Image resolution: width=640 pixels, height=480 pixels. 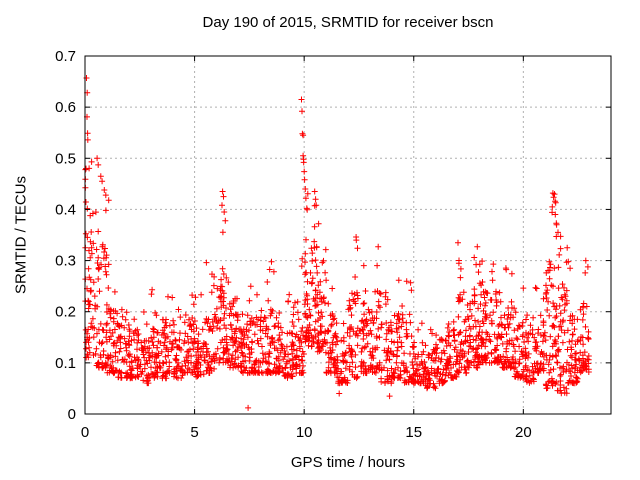 I want to click on y-tick-label: 0.6, so click(x=65, y=107).